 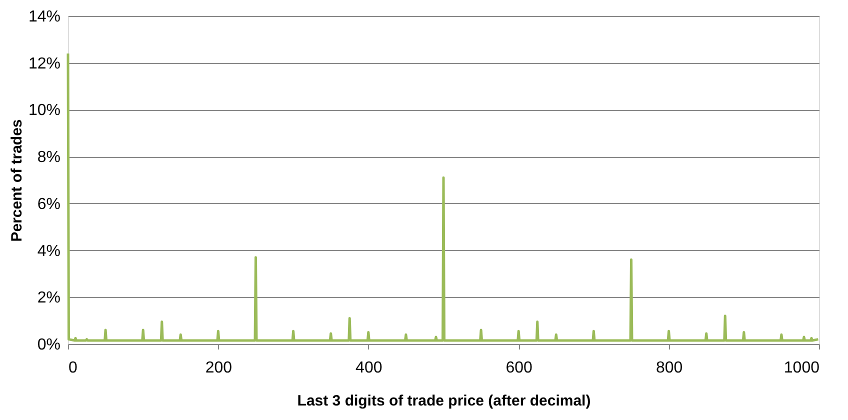 I want to click on x-tick-label: 200, so click(x=218, y=368).